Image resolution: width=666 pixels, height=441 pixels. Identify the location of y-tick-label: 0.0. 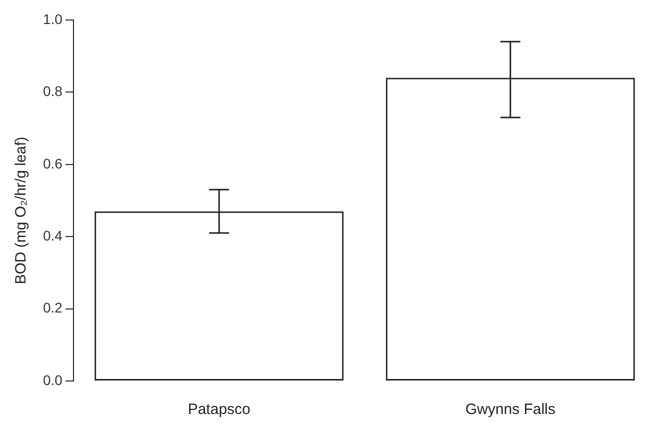
(52, 380).